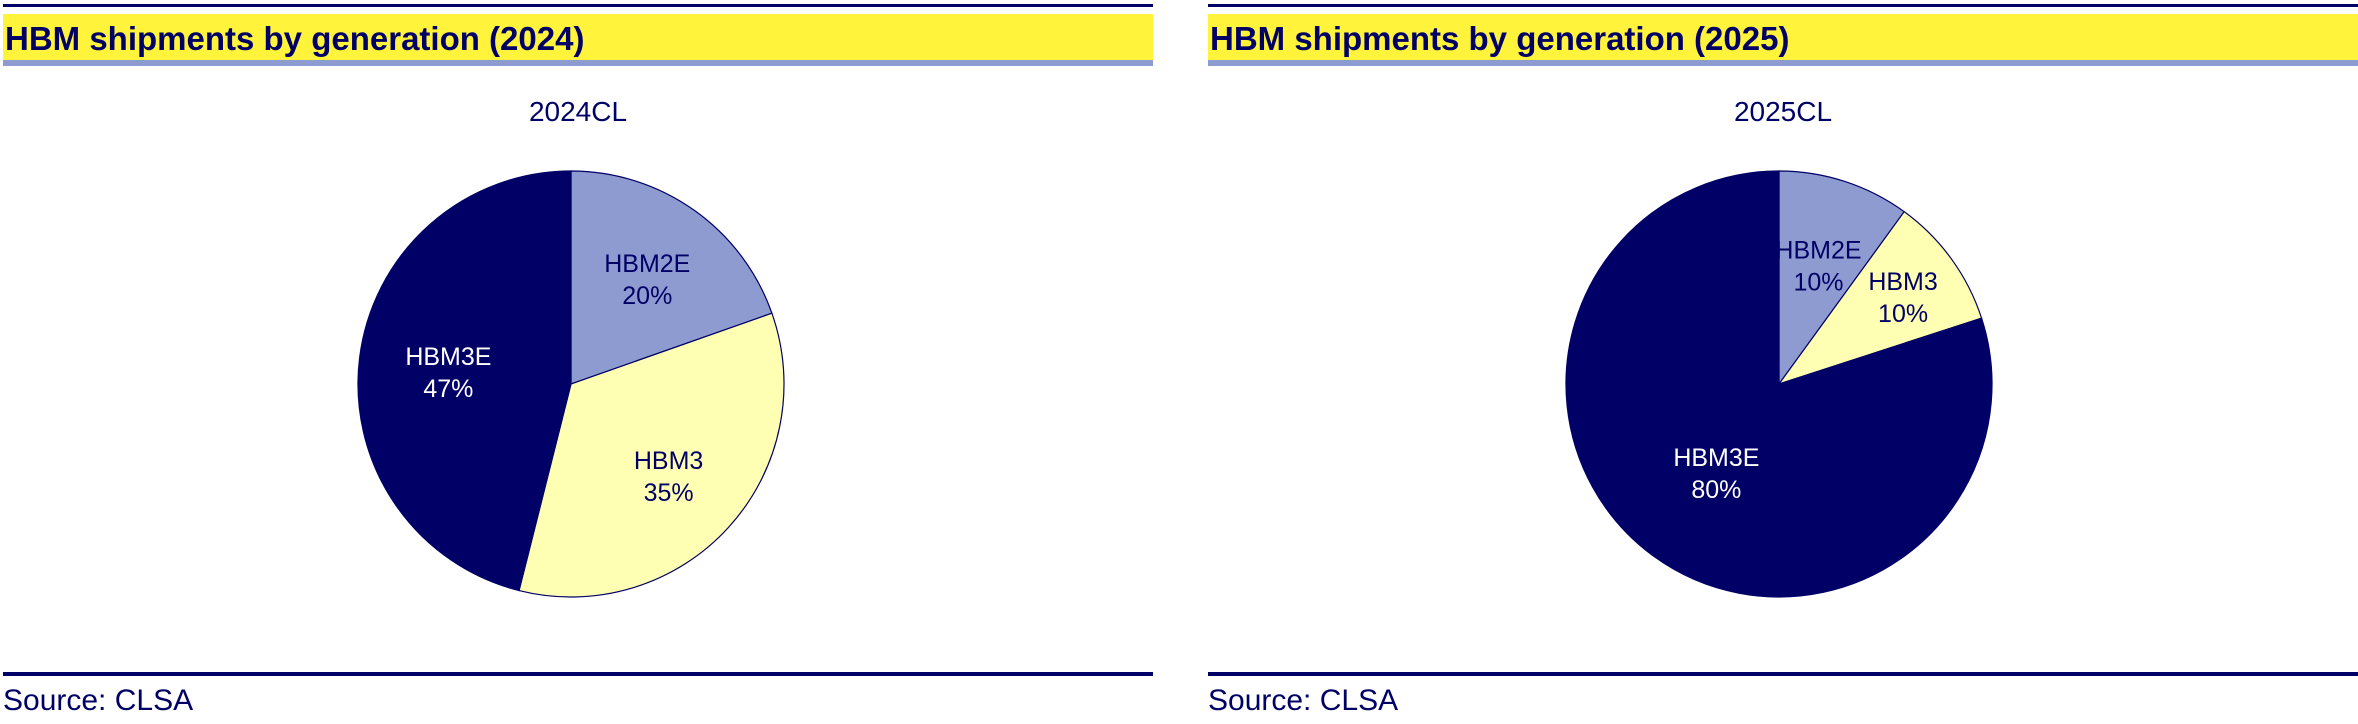 Image resolution: width=2358 pixels, height=724 pixels. What do you see at coordinates (295, 38) in the screenshot?
I see `panel-title: HBM shipments by generation (2024)` at bounding box center [295, 38].